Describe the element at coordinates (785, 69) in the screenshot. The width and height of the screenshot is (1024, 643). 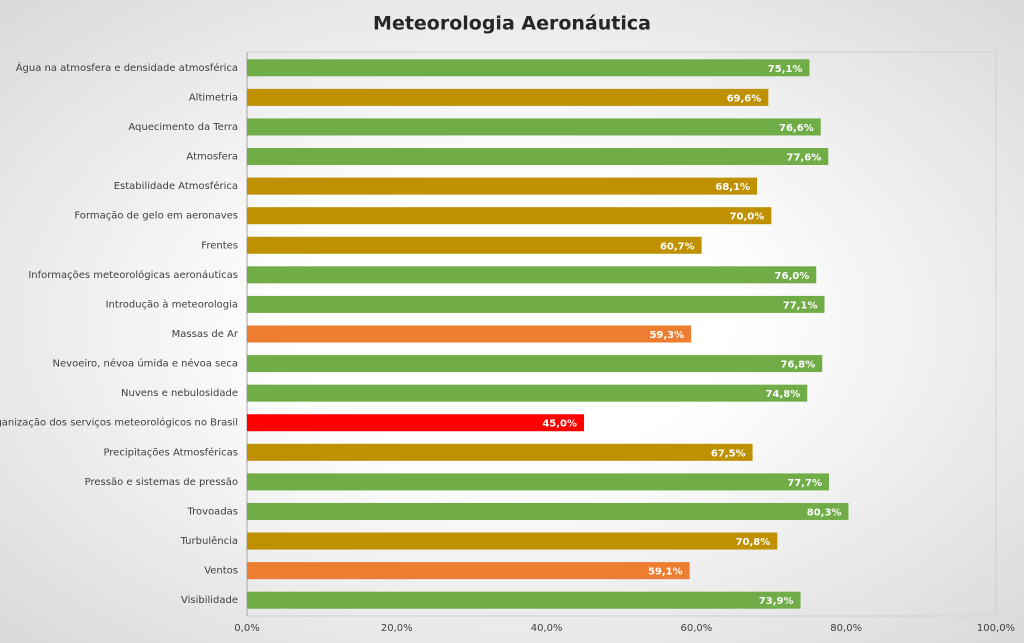
I see `value-label: 75,1%` at that location.